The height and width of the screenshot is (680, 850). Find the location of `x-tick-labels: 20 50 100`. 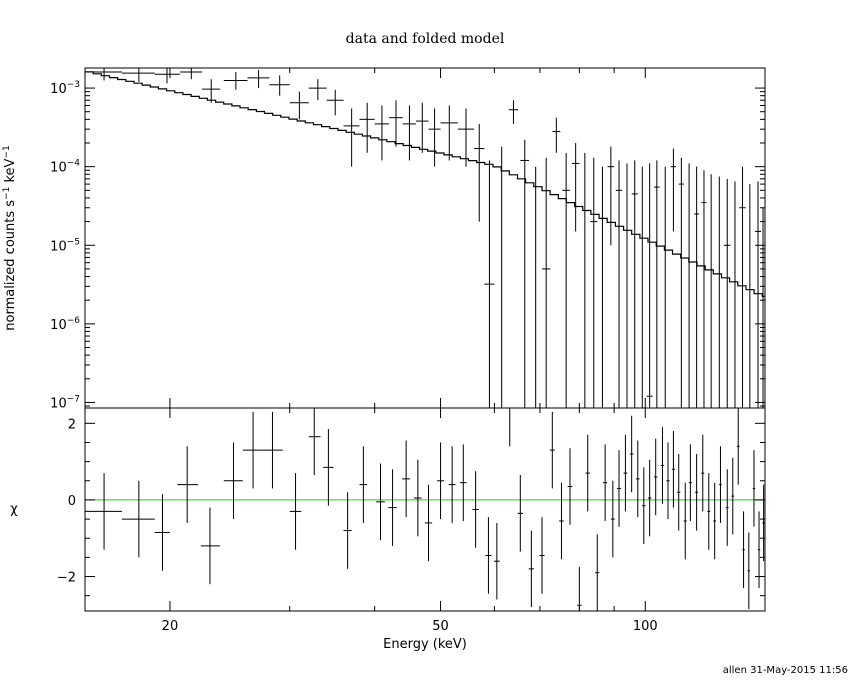

x-tick-labels: 20 50 100 is located at coordinates (410, 626).